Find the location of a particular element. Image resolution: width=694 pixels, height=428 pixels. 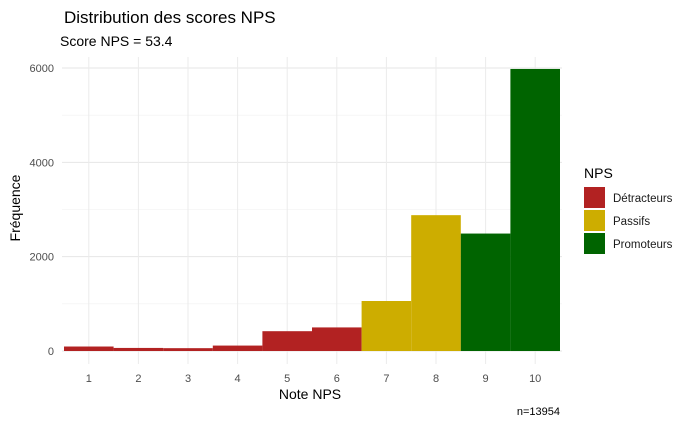

legend-label: Promoteurs is located at coordinates (643, 245).